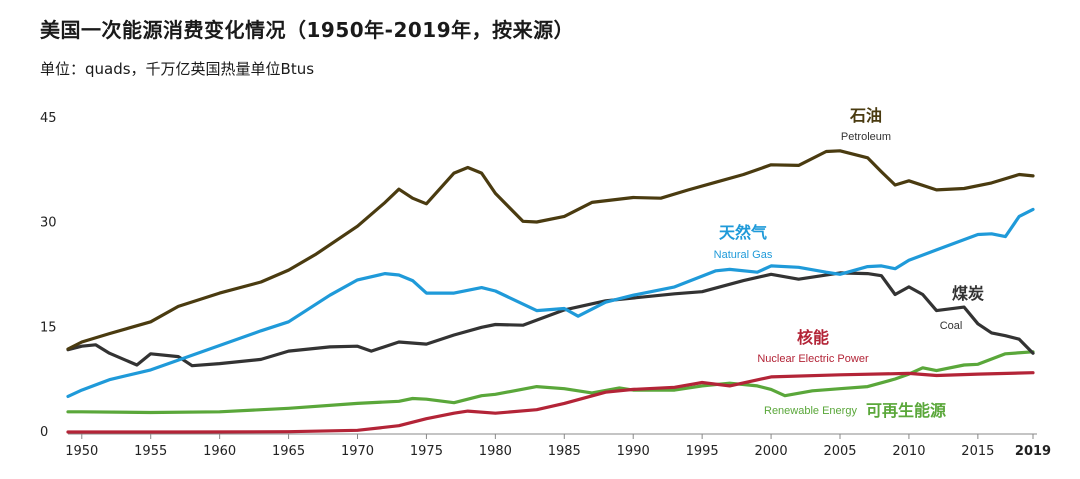  What do you see at coordinates (906, 410) in the screenshot?
I see `series-label-cn-4: 可再生能源` at bounding box center [906, 410].